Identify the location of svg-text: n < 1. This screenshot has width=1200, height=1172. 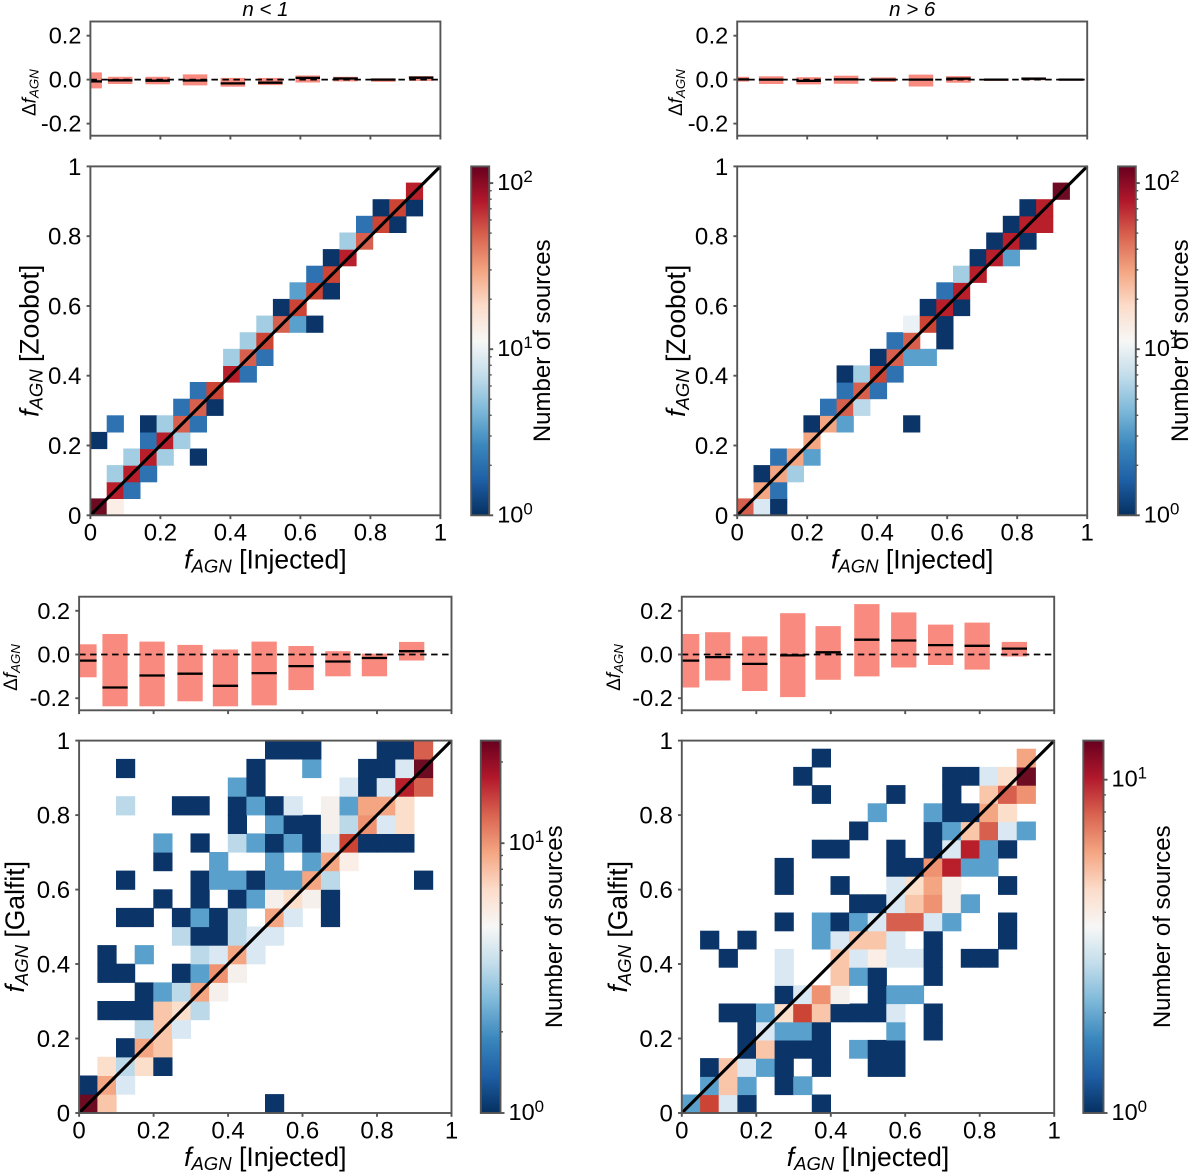
(265, 10).